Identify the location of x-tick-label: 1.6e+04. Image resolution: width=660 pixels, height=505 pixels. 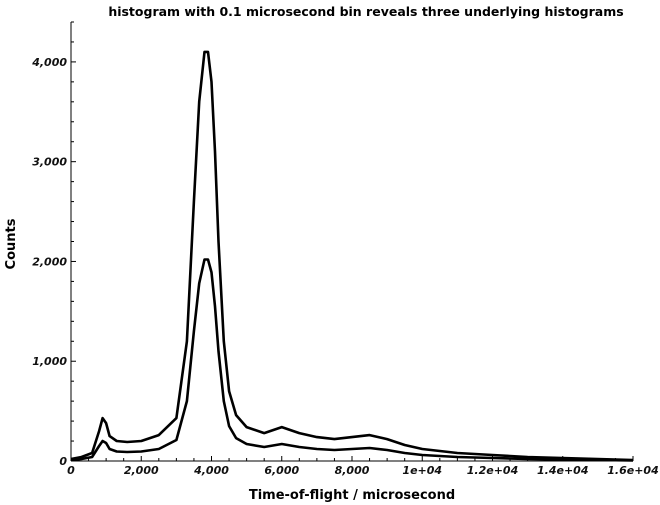
(632, 470).